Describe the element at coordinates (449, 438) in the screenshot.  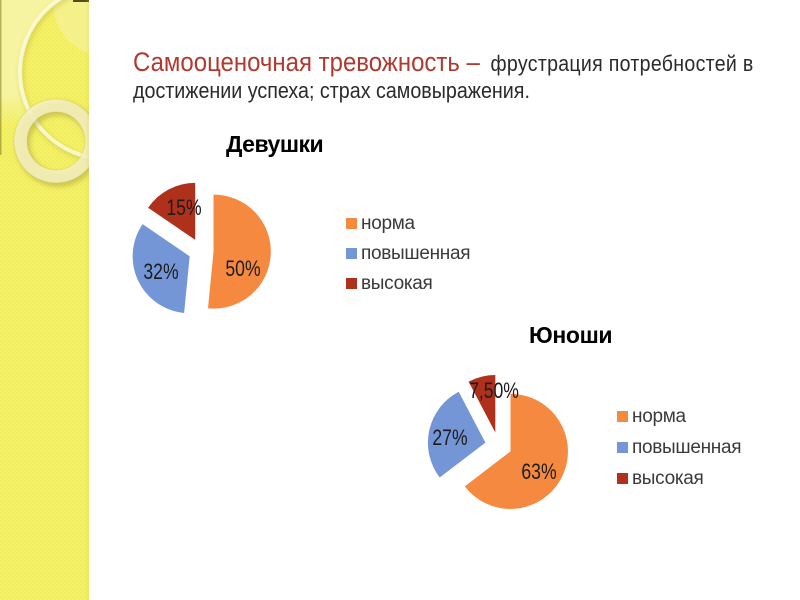
I see `svg-text: 27%` at that location.